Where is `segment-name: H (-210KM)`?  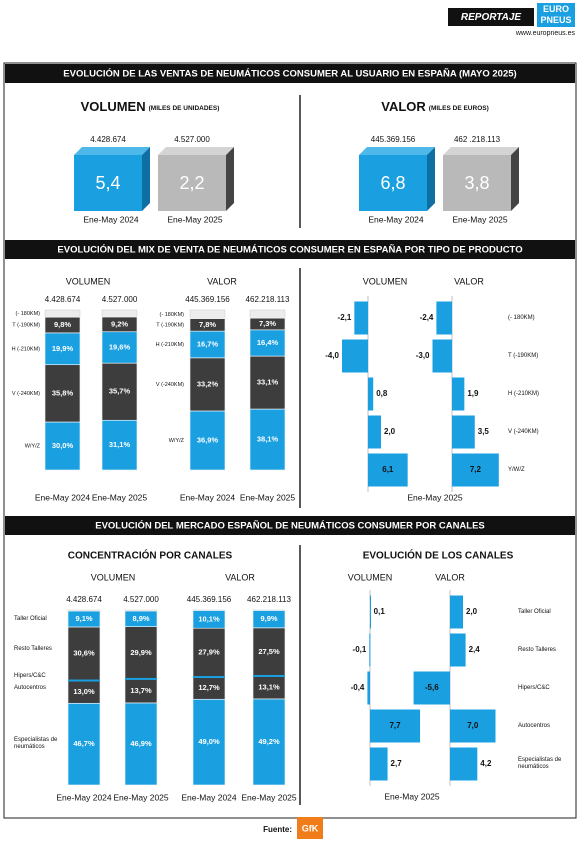 segment-name: H (-210KM) is located at coordinates (26, 349).